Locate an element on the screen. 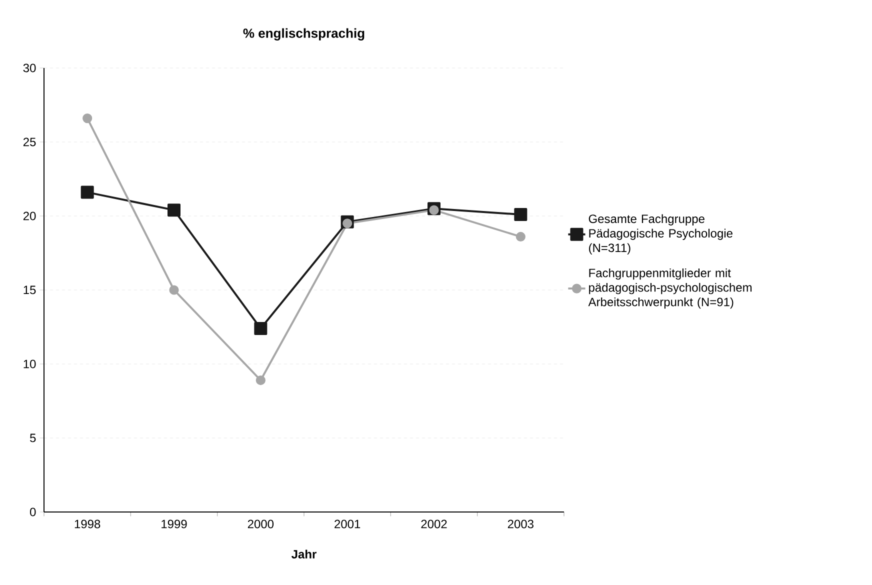  x-tick-label: 1998 is located at coordinates (87, 524).